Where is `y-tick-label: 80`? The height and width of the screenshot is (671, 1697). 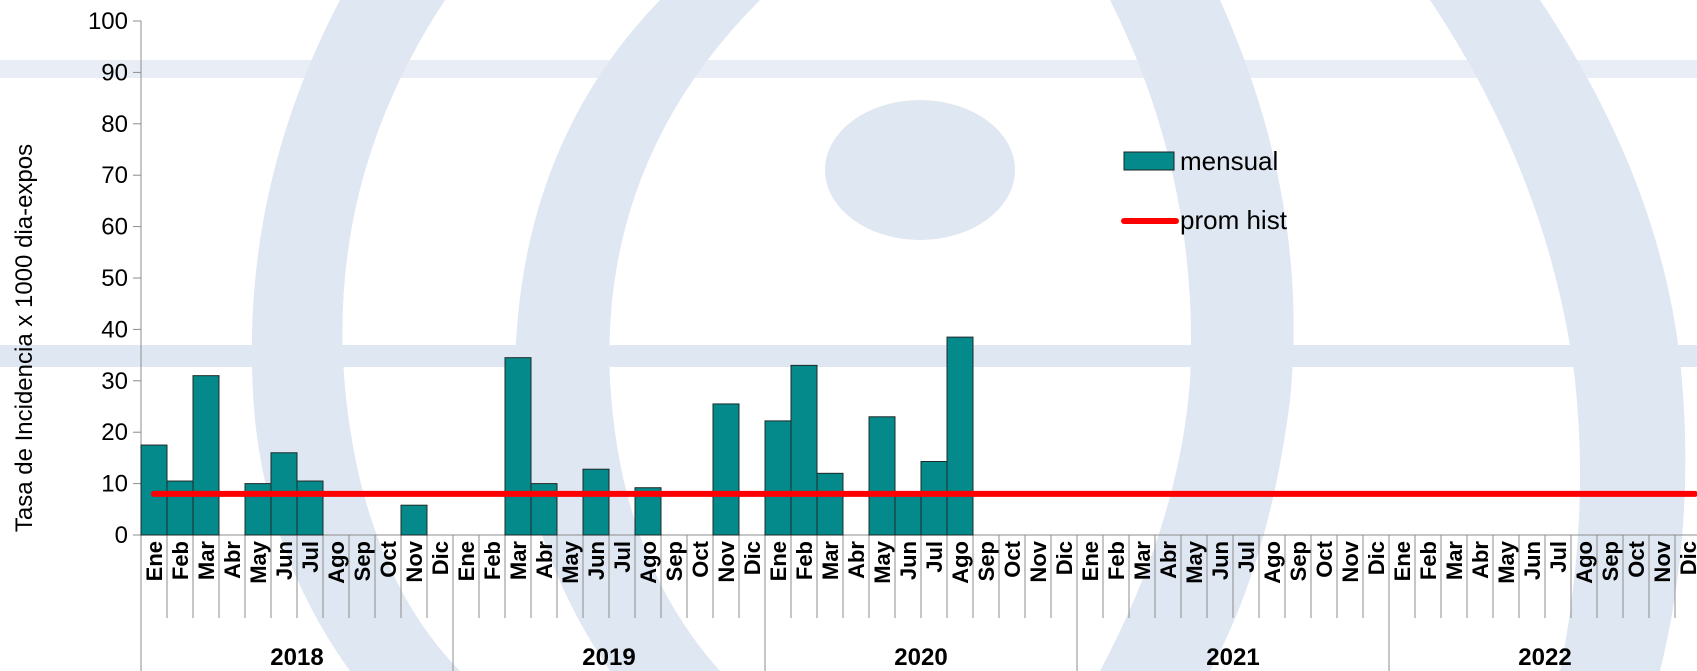 y-tick-label: 80 is located at coordinates (114, 124).